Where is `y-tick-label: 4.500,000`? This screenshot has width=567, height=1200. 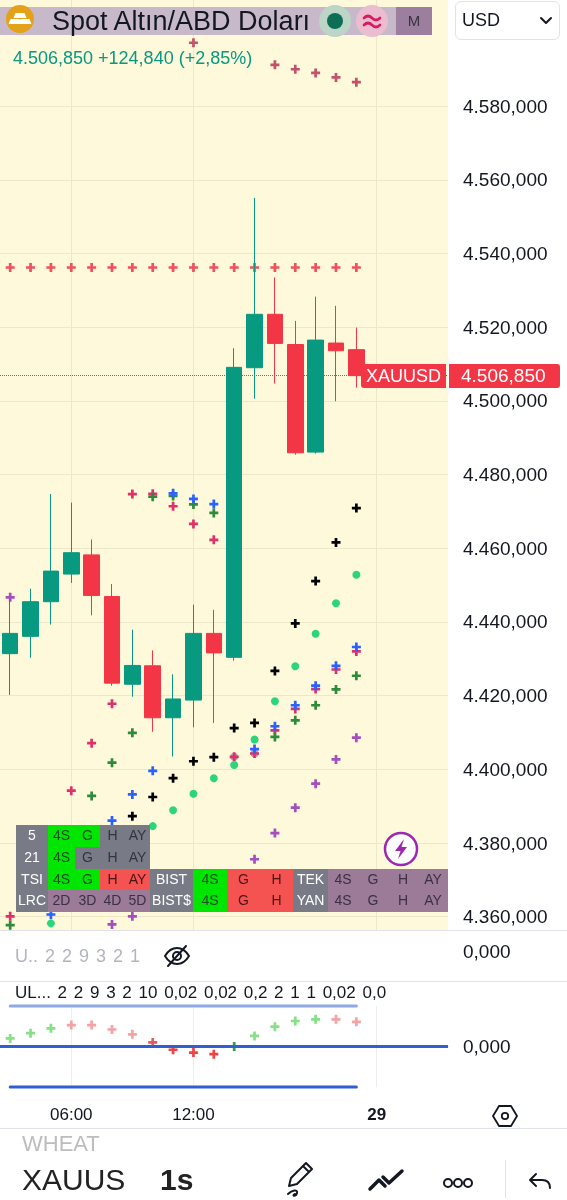
y-tick-label: 4.500,000 is located at coordinates (505, 401).